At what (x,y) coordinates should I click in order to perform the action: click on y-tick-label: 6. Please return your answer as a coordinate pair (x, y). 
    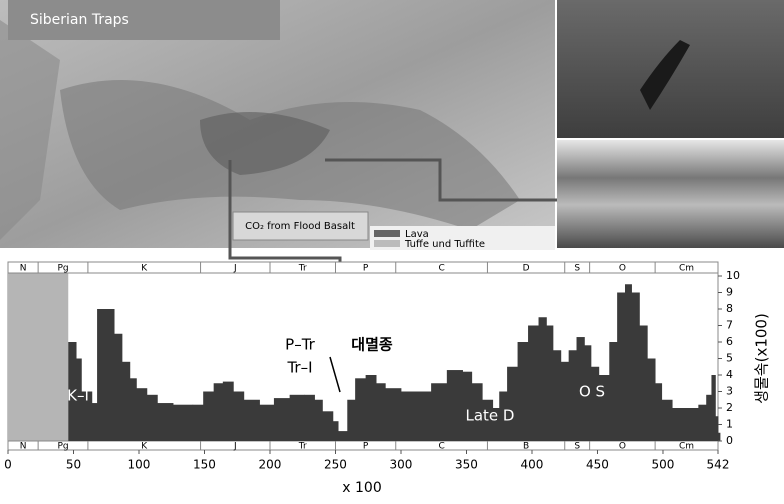
    Looking at the image, I should click on (729, 341).